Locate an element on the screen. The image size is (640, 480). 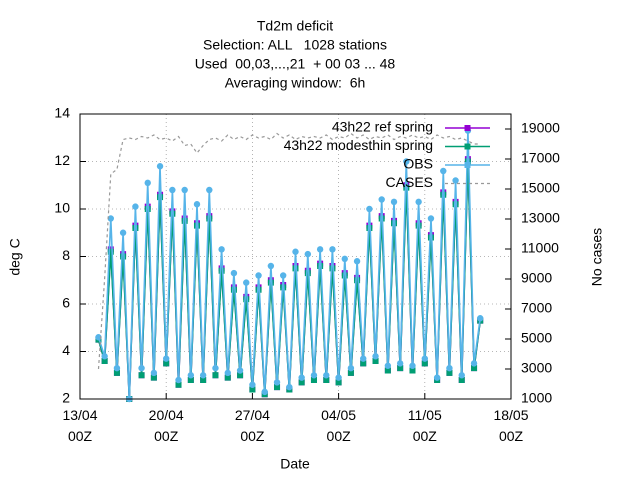
x-tick-label: 20/04 00Z is located at coordinates (166, 425).